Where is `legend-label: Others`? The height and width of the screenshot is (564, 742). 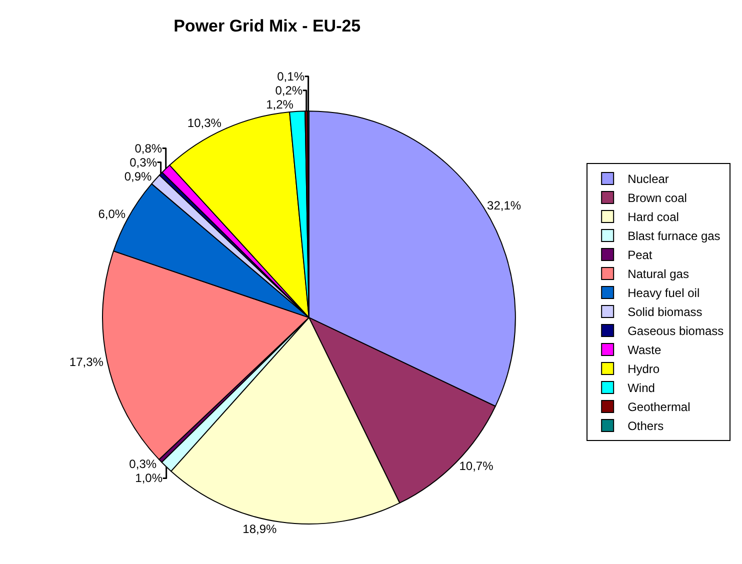 legend-label: Others is located at coordinates (646, 426).